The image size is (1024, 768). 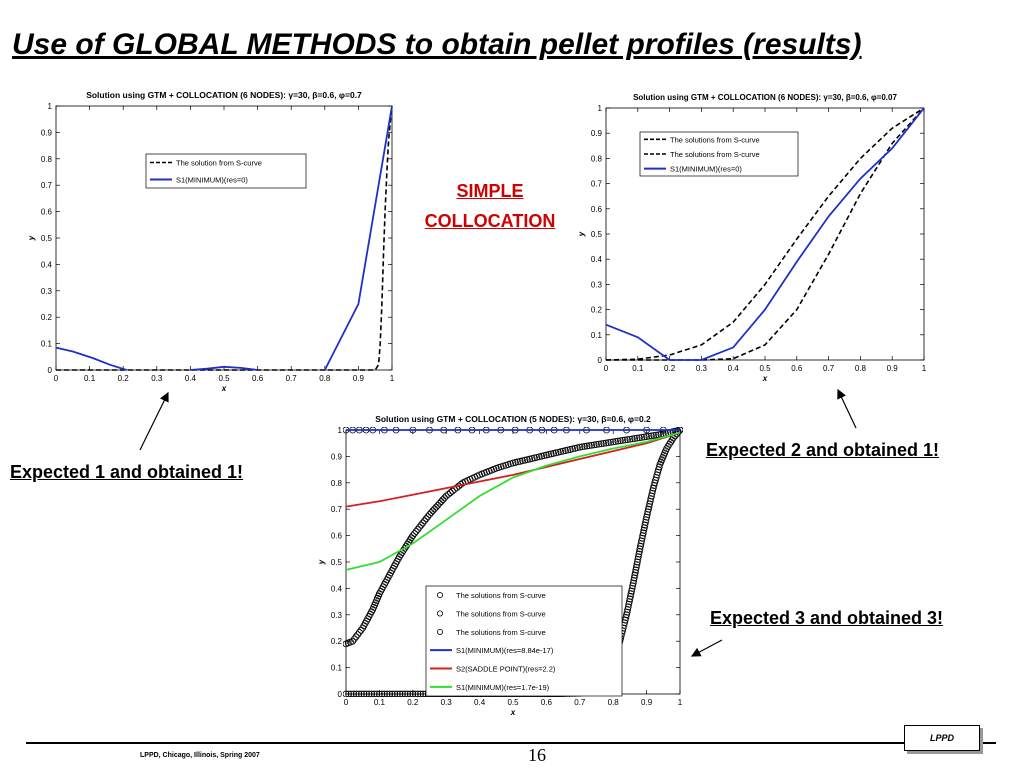 What do you see at coordinates (537, 755) in the screenshot?
I see `page-number: 16` at bounding box center [537, 755].